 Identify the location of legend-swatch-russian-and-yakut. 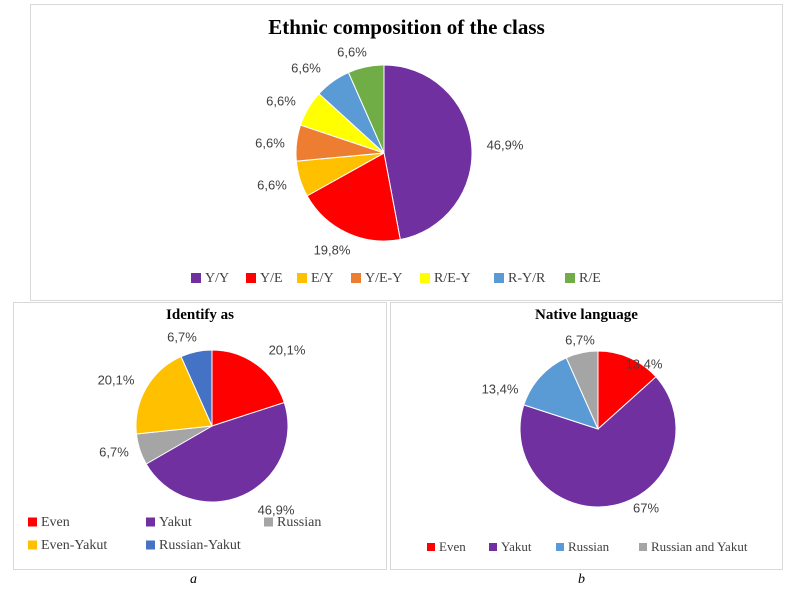
(643, 547).